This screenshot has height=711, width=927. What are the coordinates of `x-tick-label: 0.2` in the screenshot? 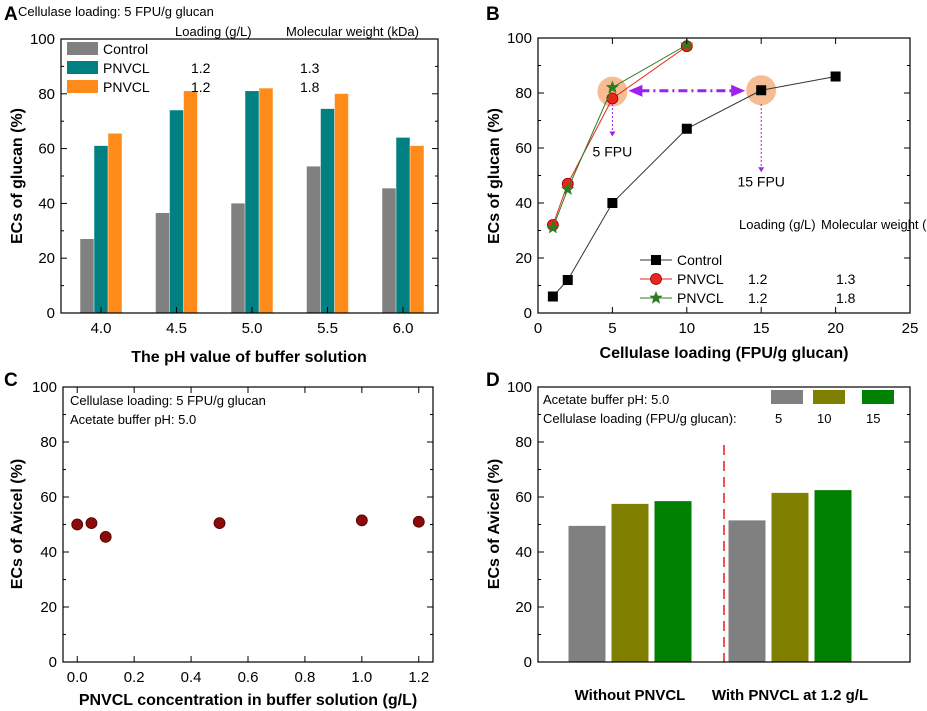 It's located at (134, 677).